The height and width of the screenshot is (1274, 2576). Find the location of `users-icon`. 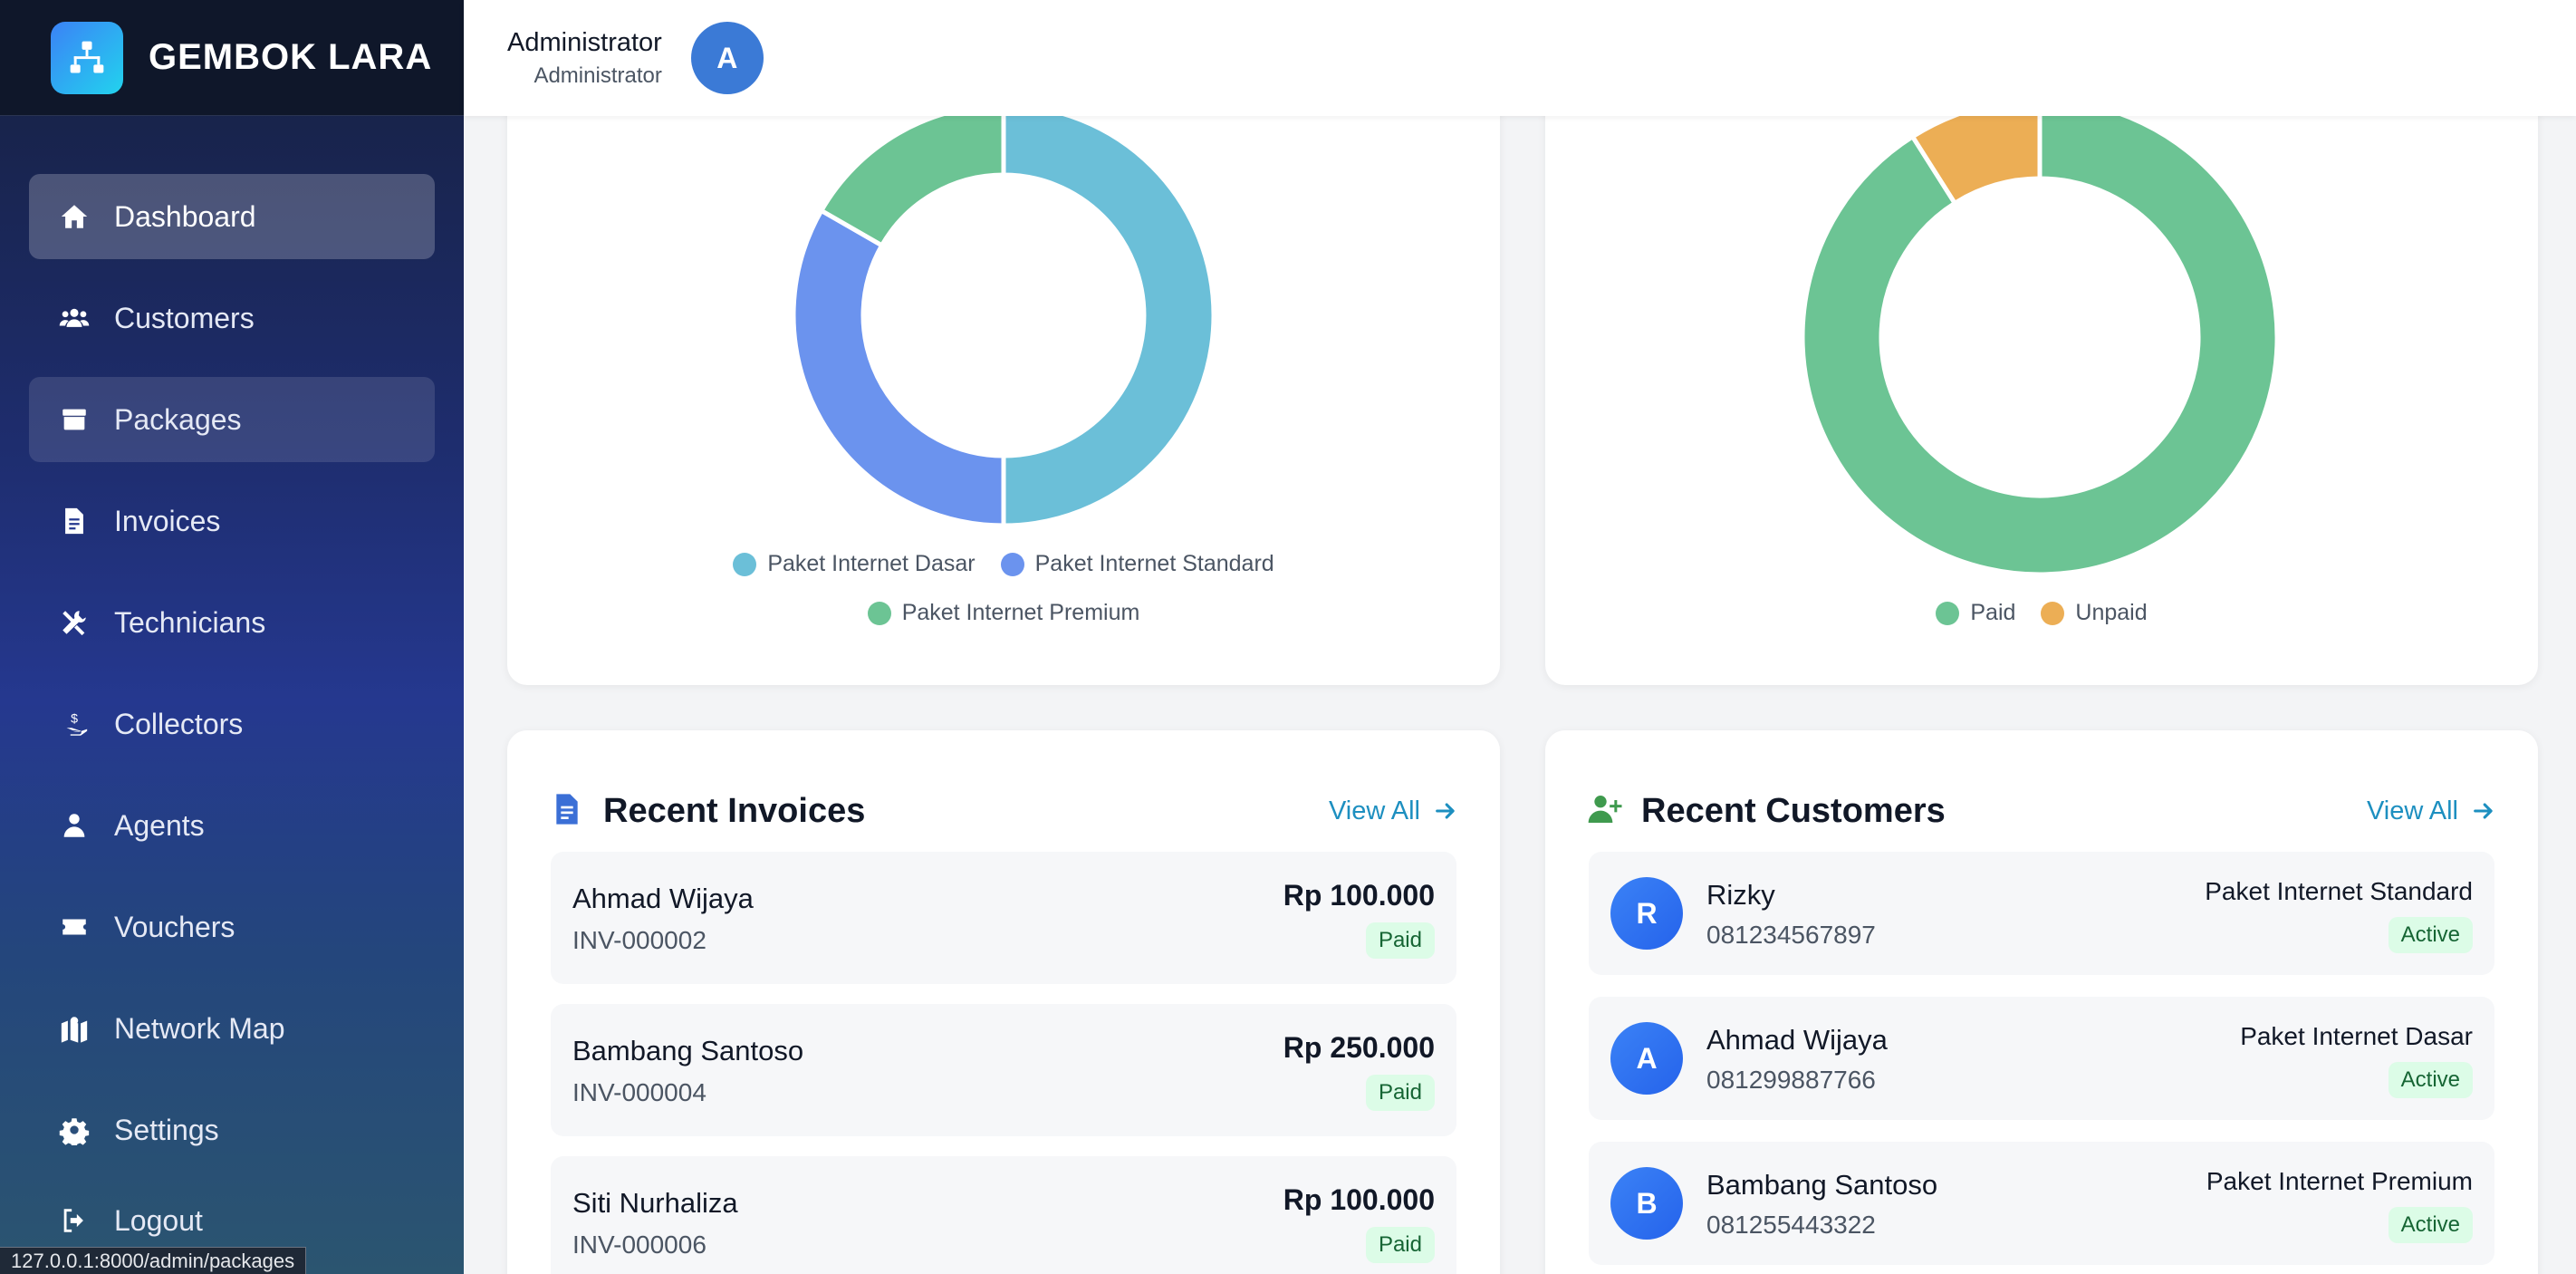

users-icon is located at coordinates (74, 318).